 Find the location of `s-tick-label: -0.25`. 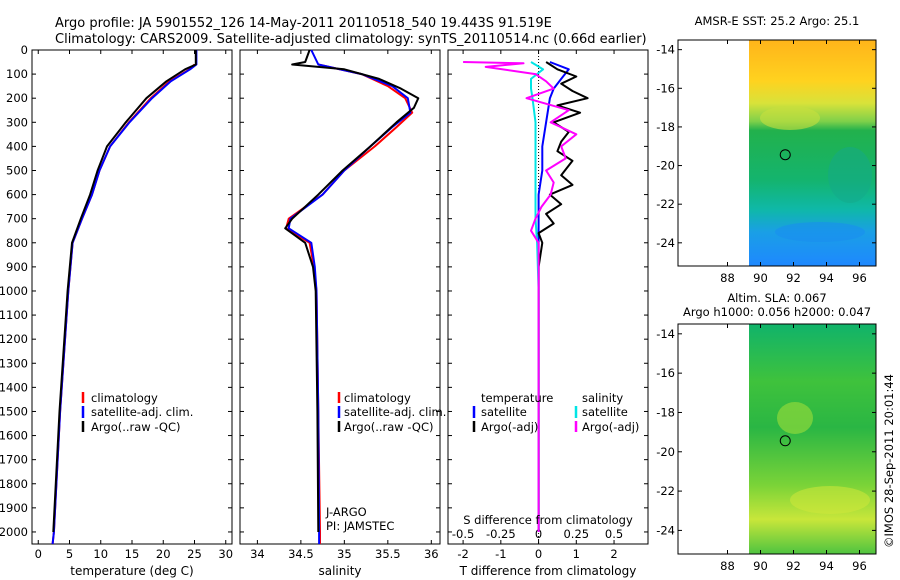

s-tick-label: -0.25 is located at coordinates (501, 534).